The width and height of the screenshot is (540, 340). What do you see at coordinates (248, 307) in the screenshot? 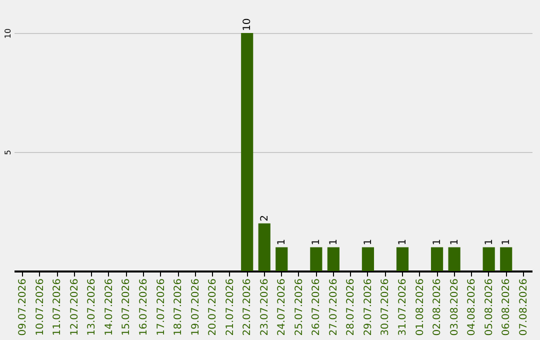
I see `x-tick-label: 22.07.2026` at bounding box center [248, 307].